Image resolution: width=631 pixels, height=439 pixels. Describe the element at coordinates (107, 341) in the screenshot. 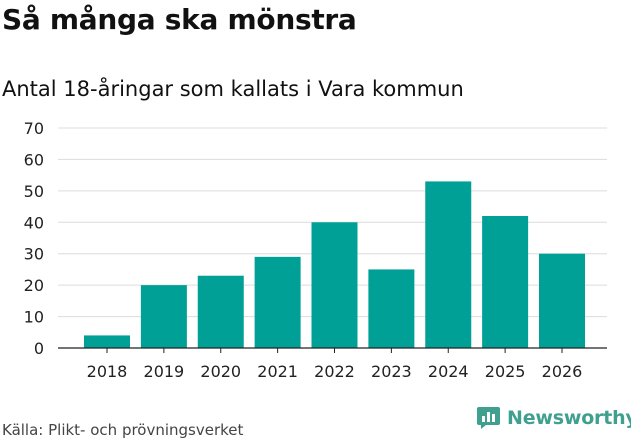

I see `bar-2018` at that location.